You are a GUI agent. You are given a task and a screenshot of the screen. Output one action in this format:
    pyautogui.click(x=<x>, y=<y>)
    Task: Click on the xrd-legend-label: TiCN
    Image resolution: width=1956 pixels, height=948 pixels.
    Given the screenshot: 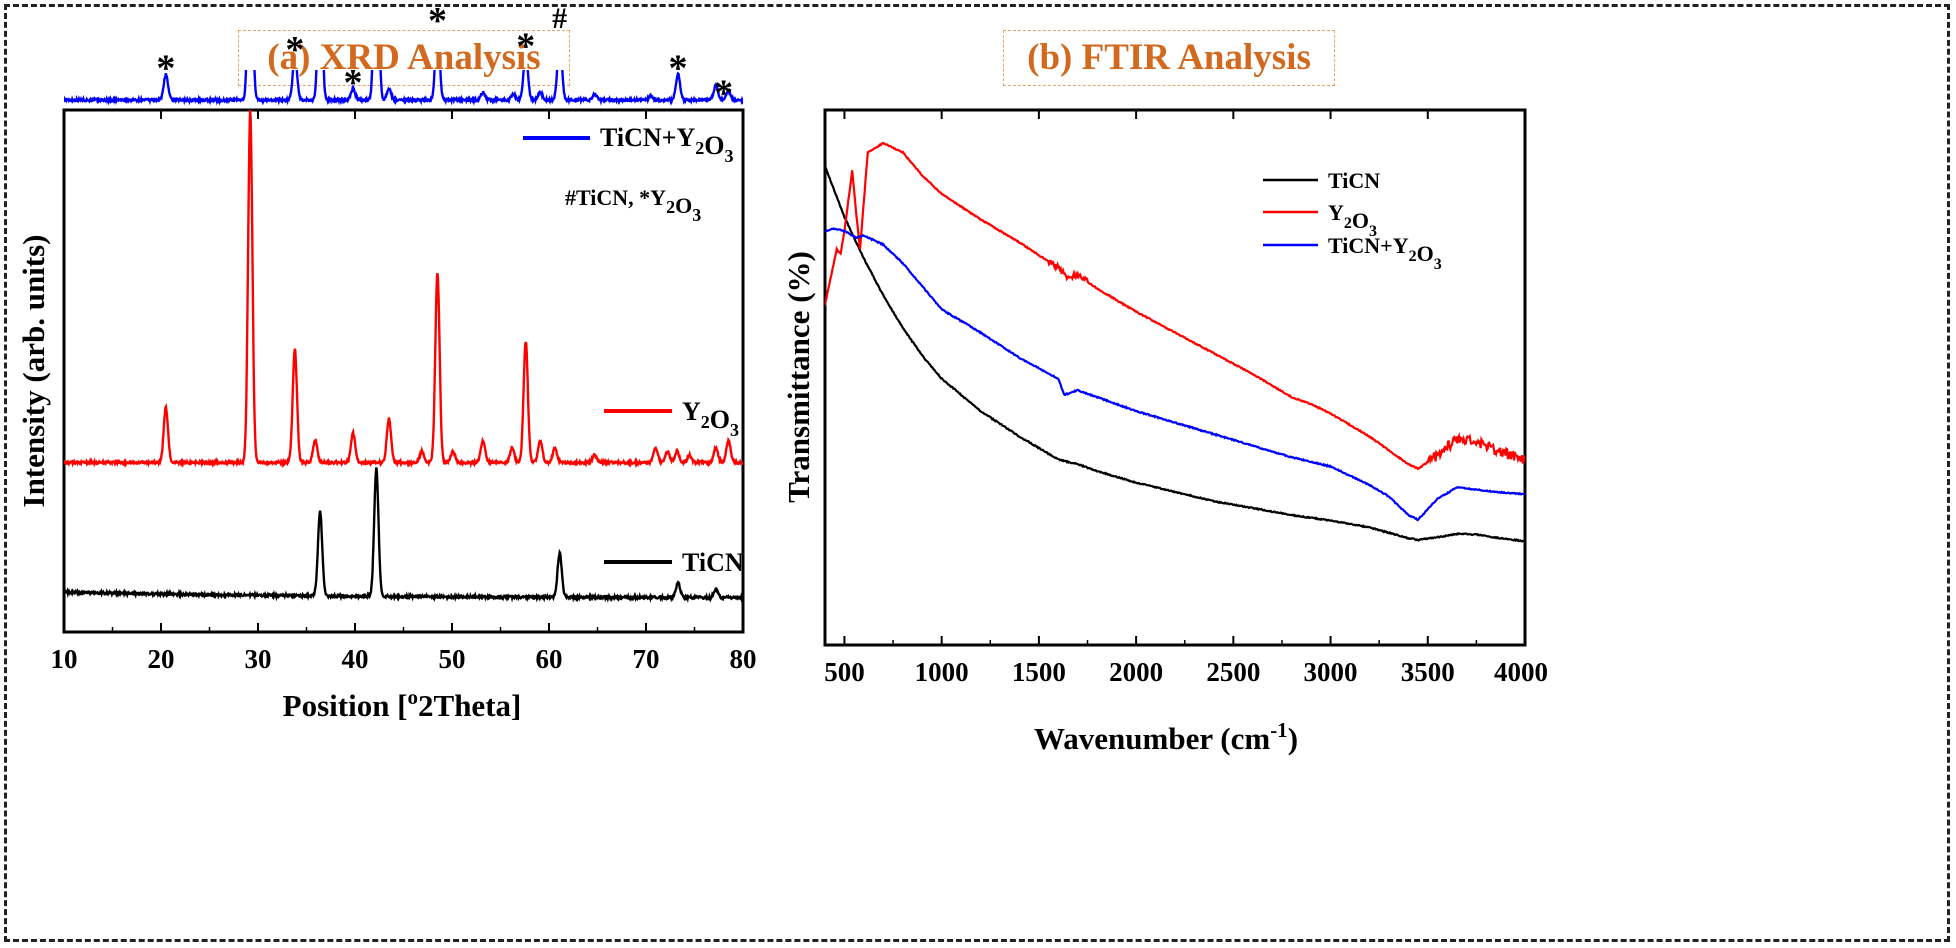 What is the action you would take?
    pyautogui.click(x=713, y=562)
    